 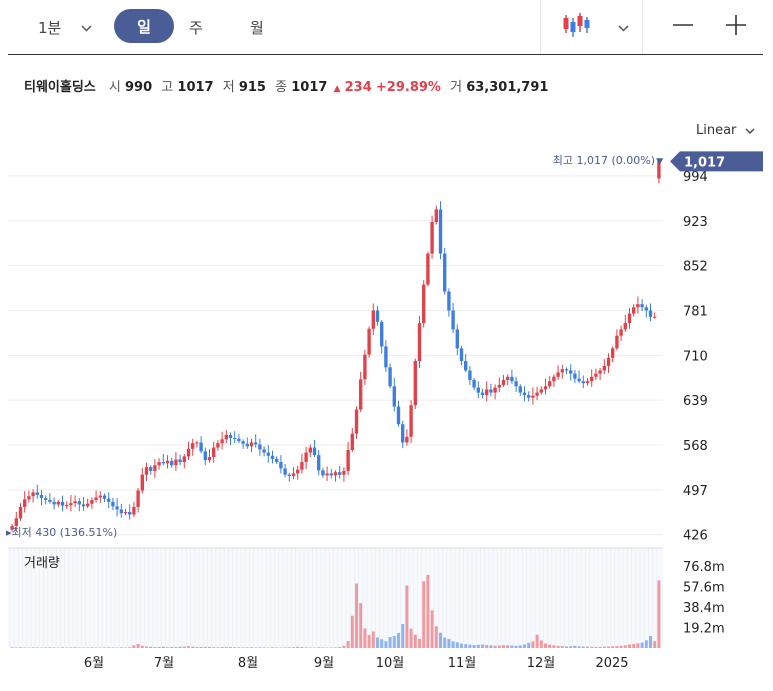 I want to click on low-value: 915, so click(x=252, y=87).